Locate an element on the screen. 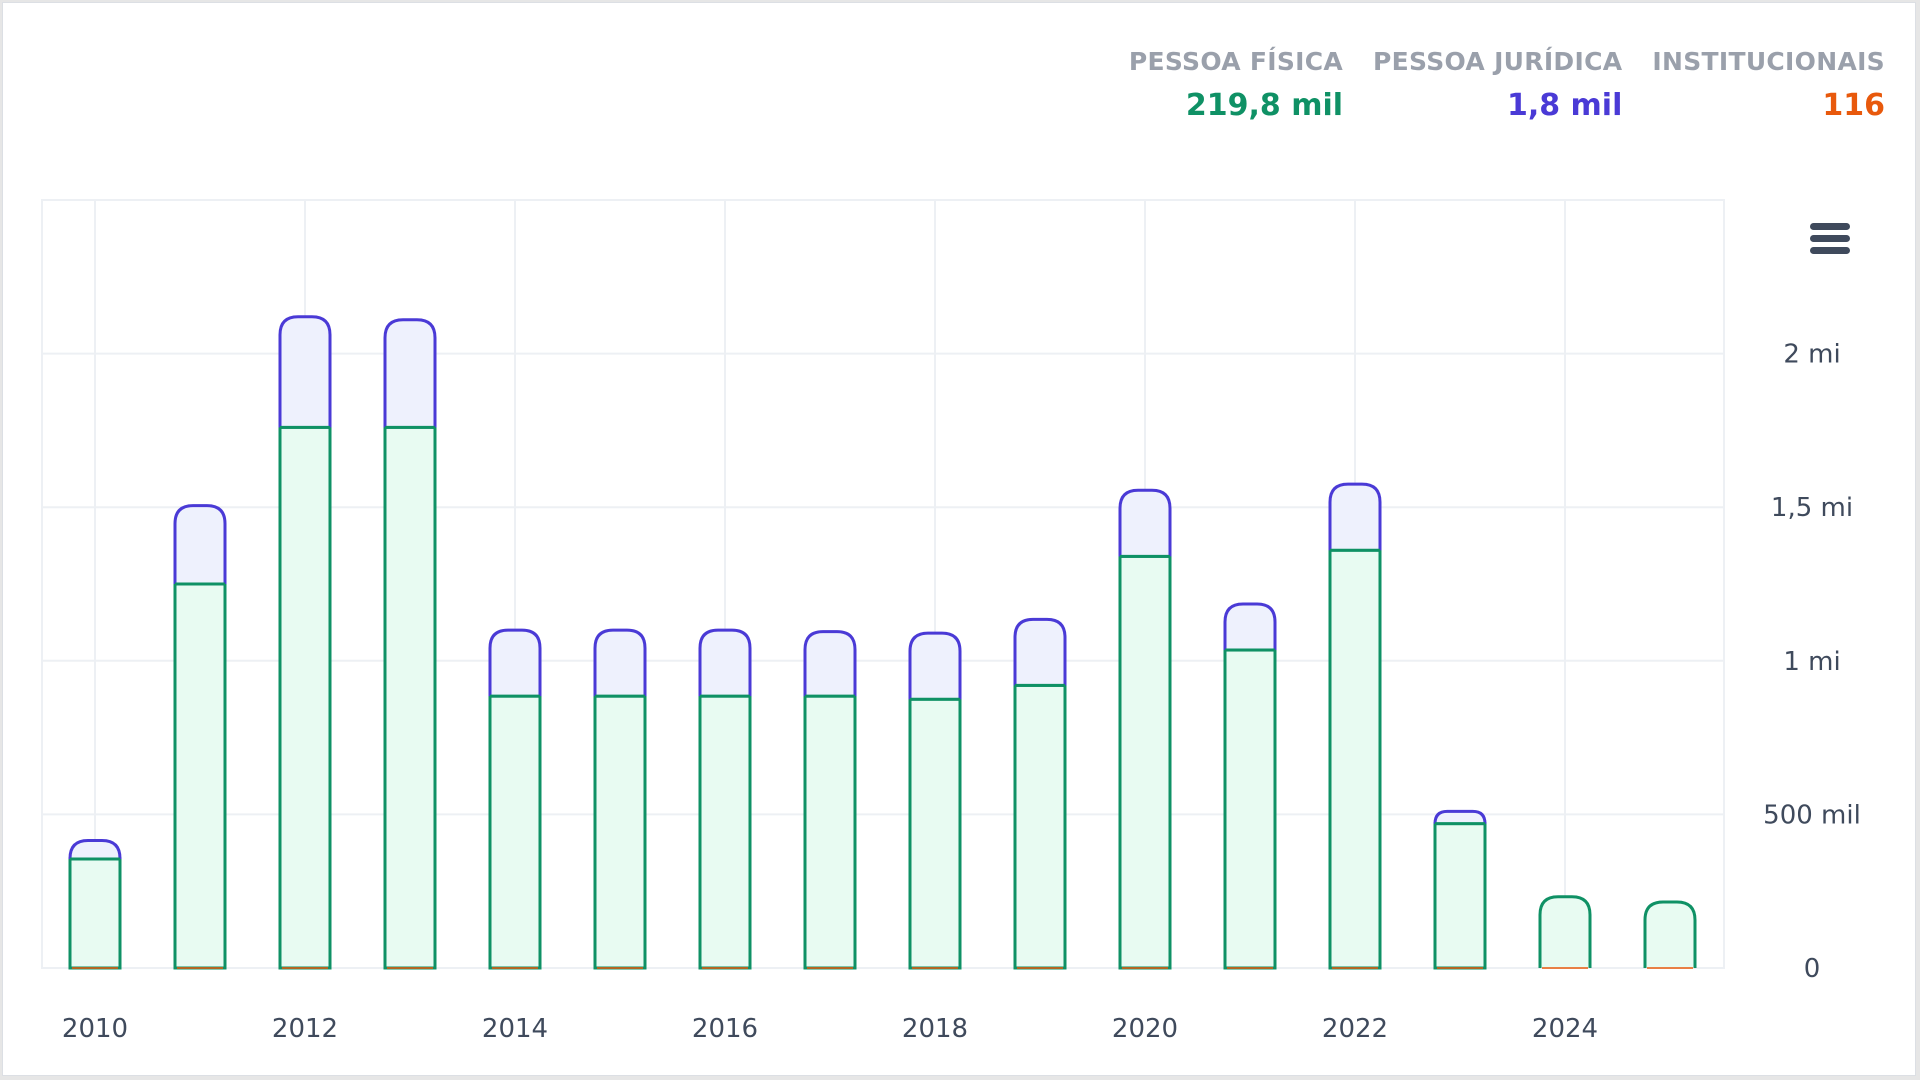  x-tick-label: 2024 is located at coordinates (1565, 1029).